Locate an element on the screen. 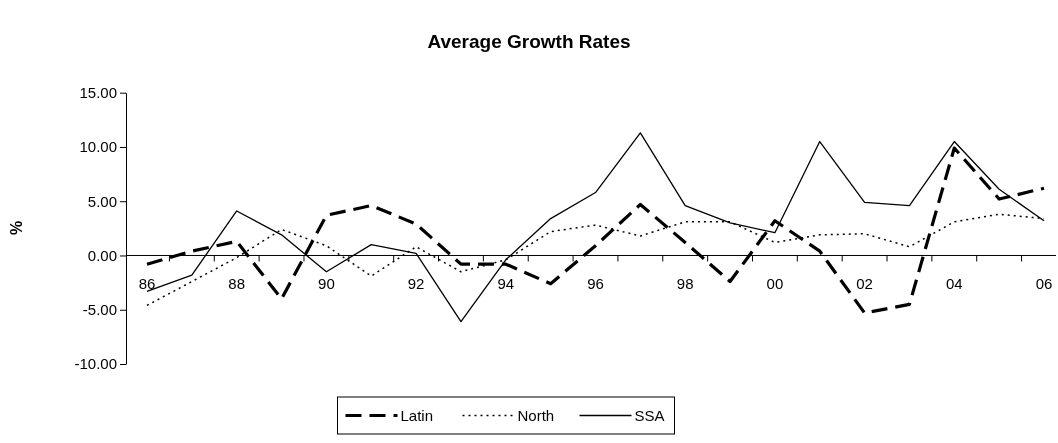 The width and height of the screenshot is (1058, 443). legend-label: North is located at coordinates (536, 415).